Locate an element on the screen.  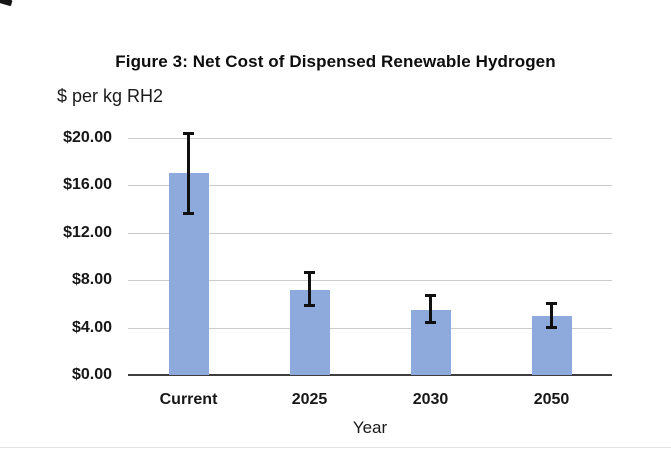
x-tick-label-2025: 2025 is located at coordinates (309, 399).